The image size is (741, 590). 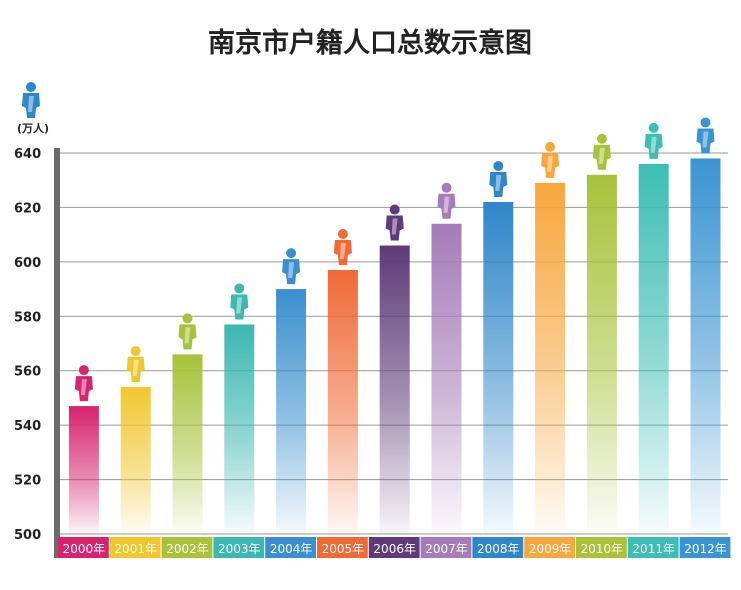 I want to click on unit-icon, so click(x=31, y=100).